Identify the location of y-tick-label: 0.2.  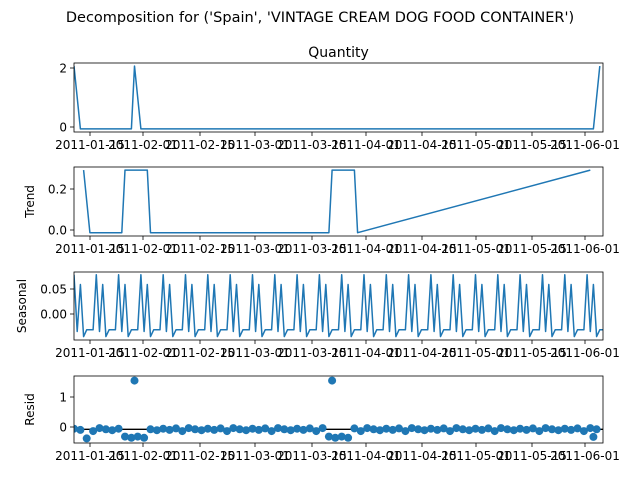
(57, 190).